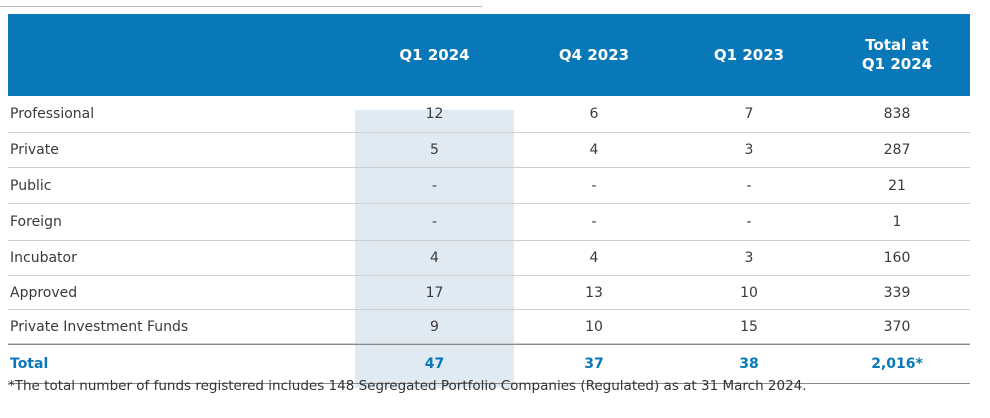  Describe the element at coordinates (34, 150) in the screenshot. I see `row-label: Private` at that location.